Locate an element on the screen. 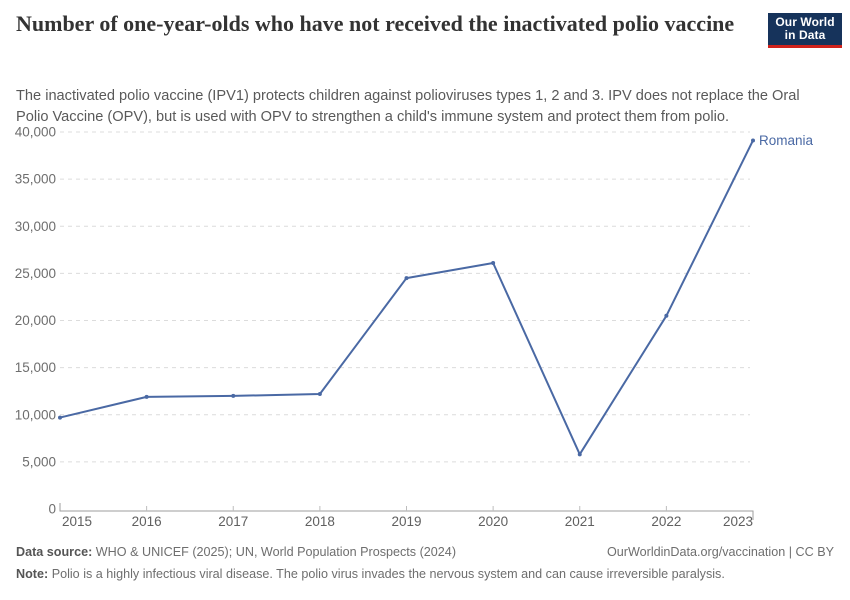  y-axis-tick-label: 5,000 is located at coordinates (39, 461).